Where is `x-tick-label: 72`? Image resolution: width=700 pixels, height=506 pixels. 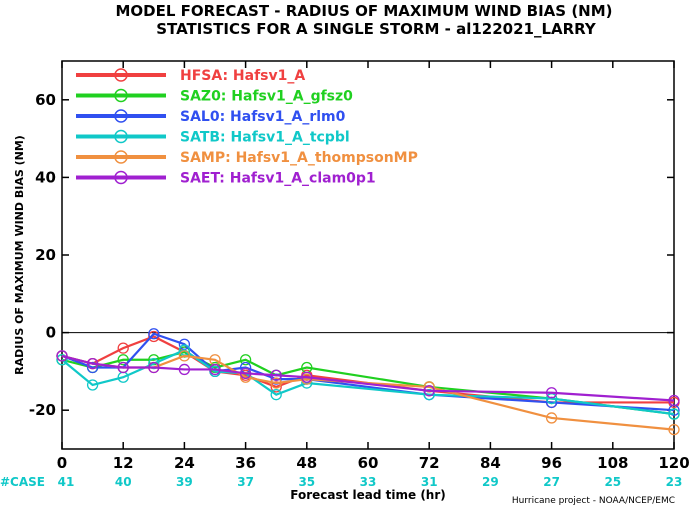
x-tick-label: 72 is located at coordinates (429, 463).